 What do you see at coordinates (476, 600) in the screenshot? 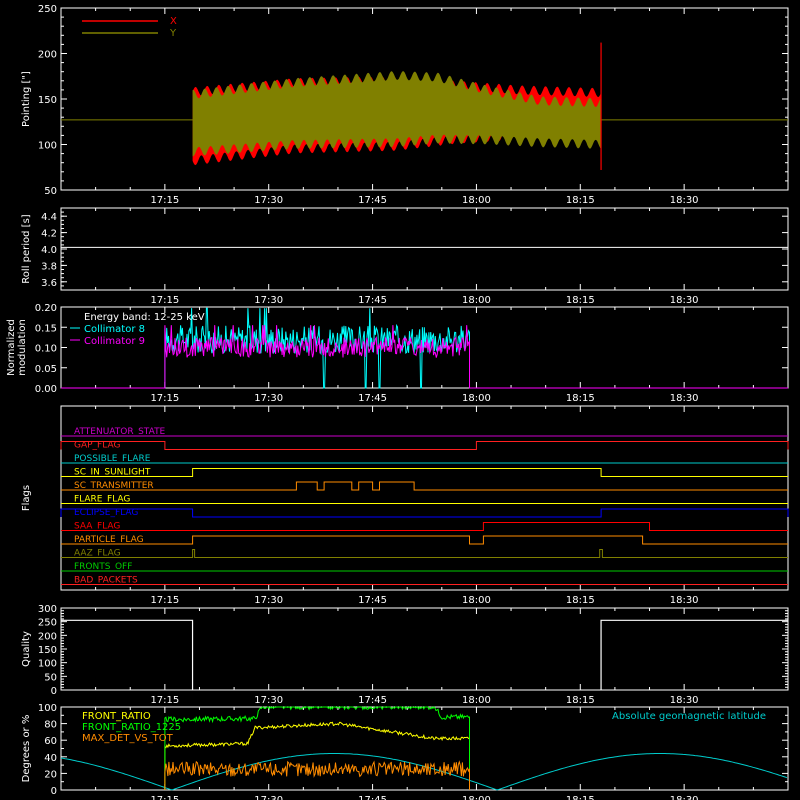
I see `flags-x-tick-label-3: 18:00` at bounding box center [476, 600].